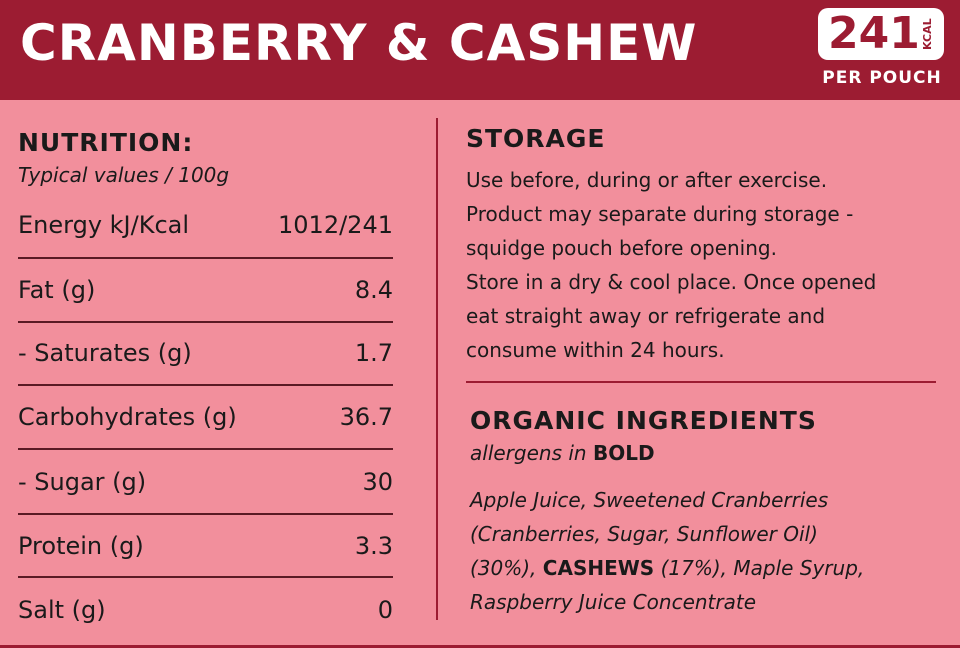 Image resolution: width=960 pixels, height=648 pixels. I want to click on nutrition-row-salt: Salt (g) 0, so click(205, 610).